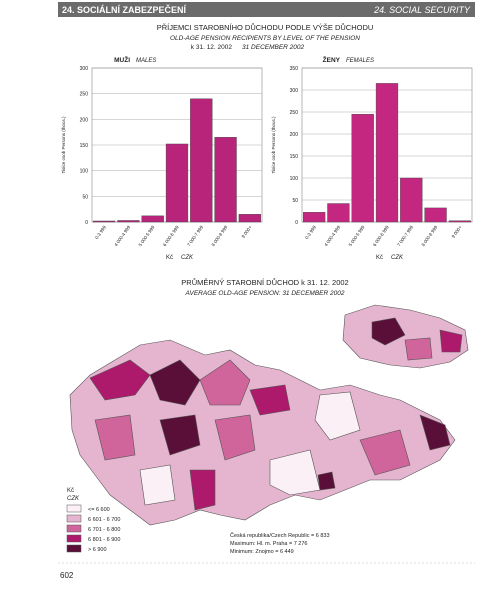 This screenshot has width=477, height=589. Describe the element at coordinates (67, 575) in the screenshot. I see `page-number: 602` at that location.